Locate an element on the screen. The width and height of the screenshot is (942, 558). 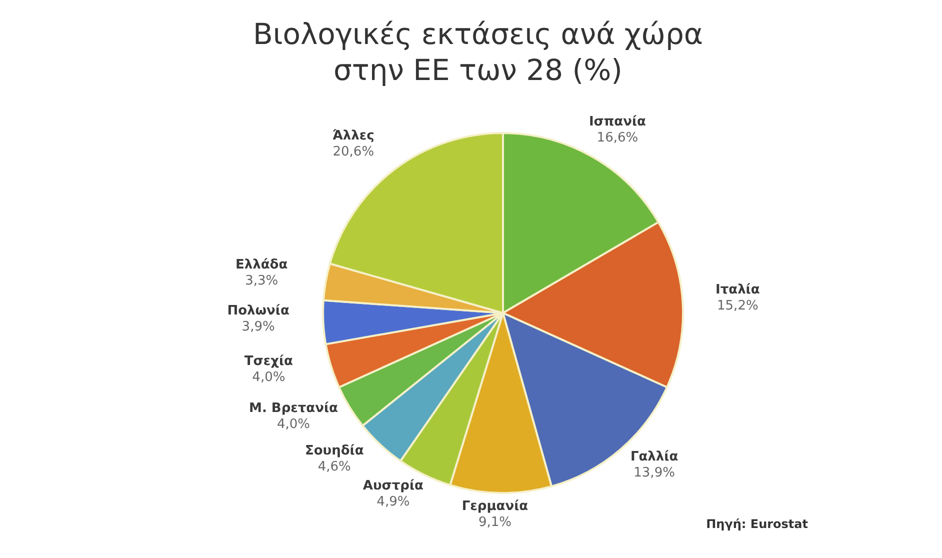
slice-label: Γαλλία is located at coordinates (654, 456).